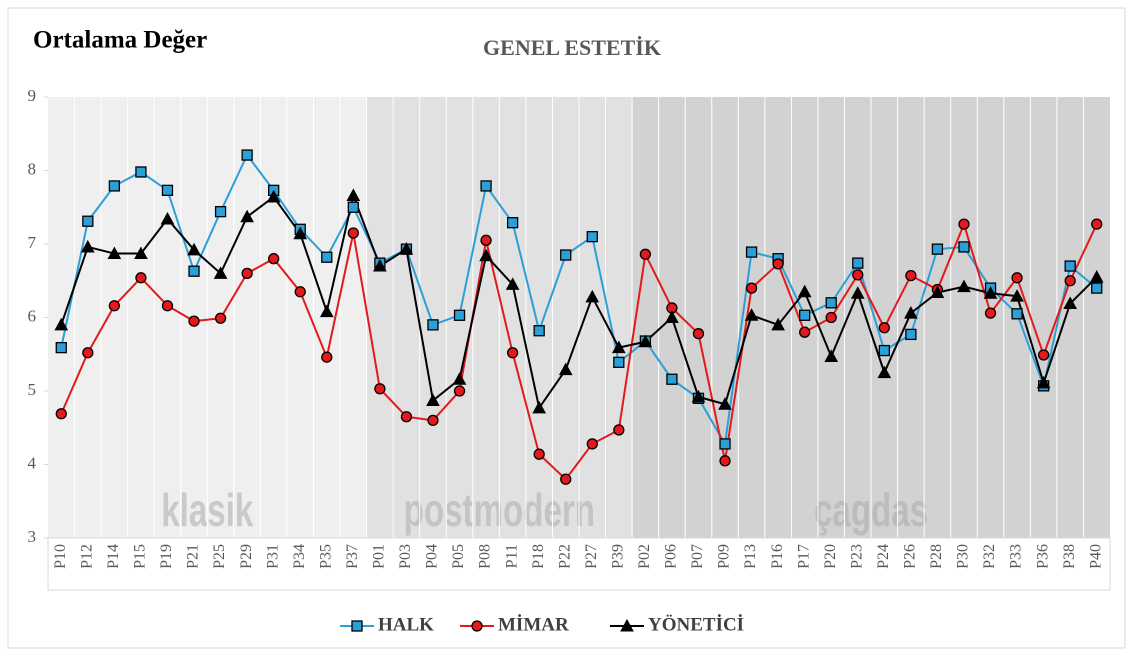 Image resolution: width=1134 pixels, height=657 pixels. What do you see at coordinates (166, 556) in the screenshot?
I see `x-tick-label: P19` at bounding box center [166, 556].